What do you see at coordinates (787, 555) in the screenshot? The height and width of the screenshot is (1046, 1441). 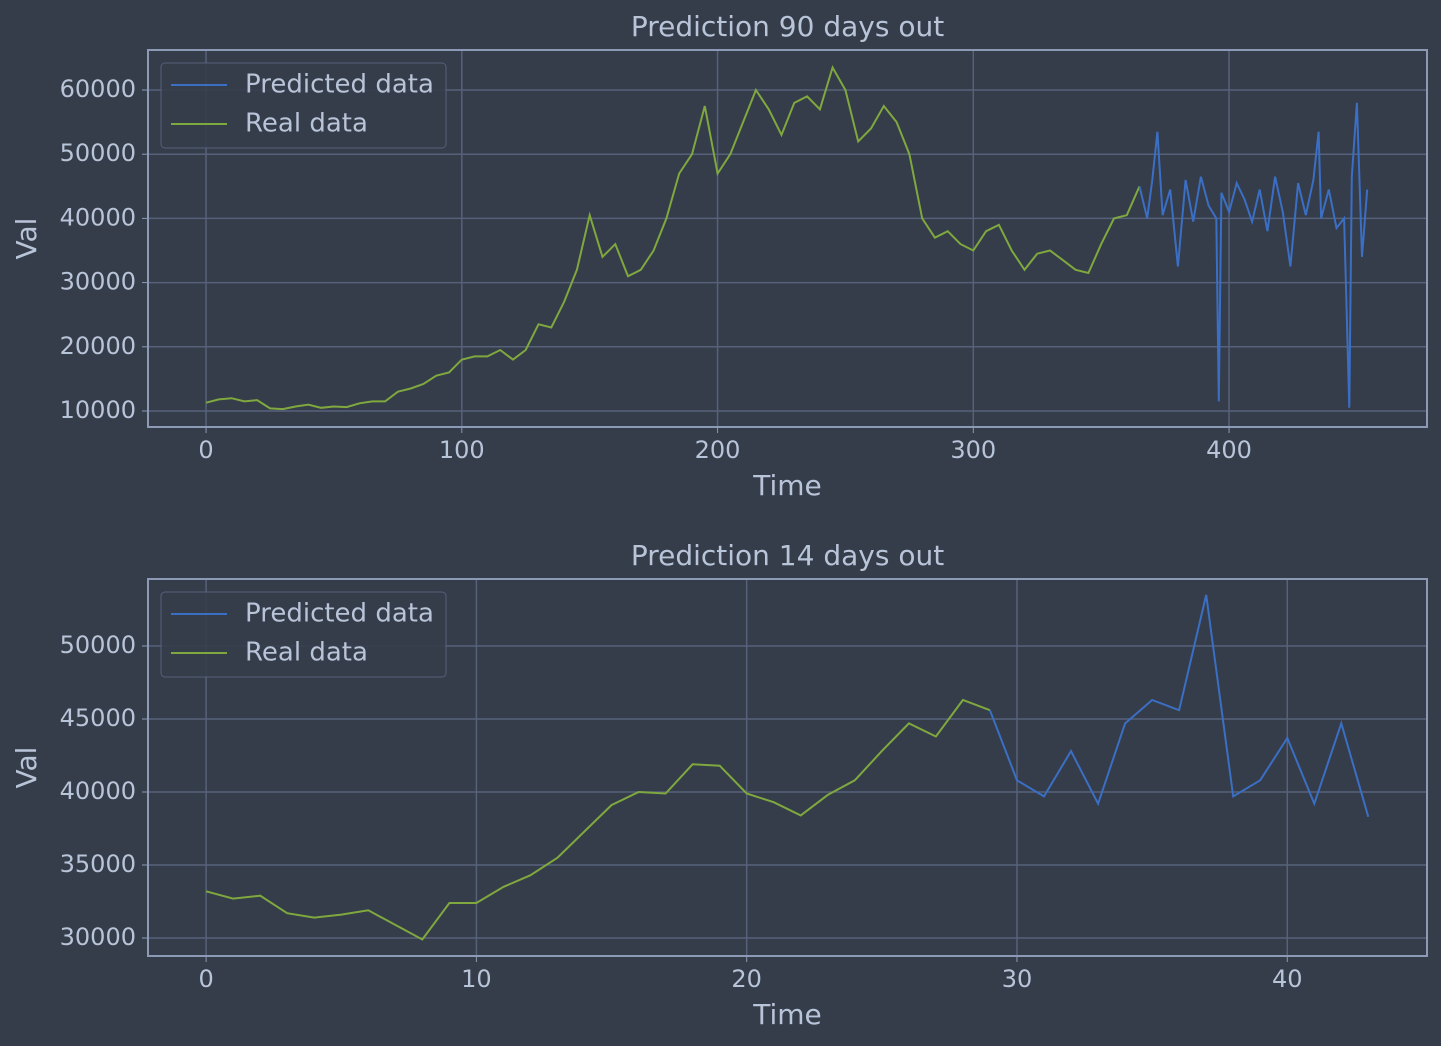 I see `chart-title: Prediction 14 days out` at bounding box center [787, 555].